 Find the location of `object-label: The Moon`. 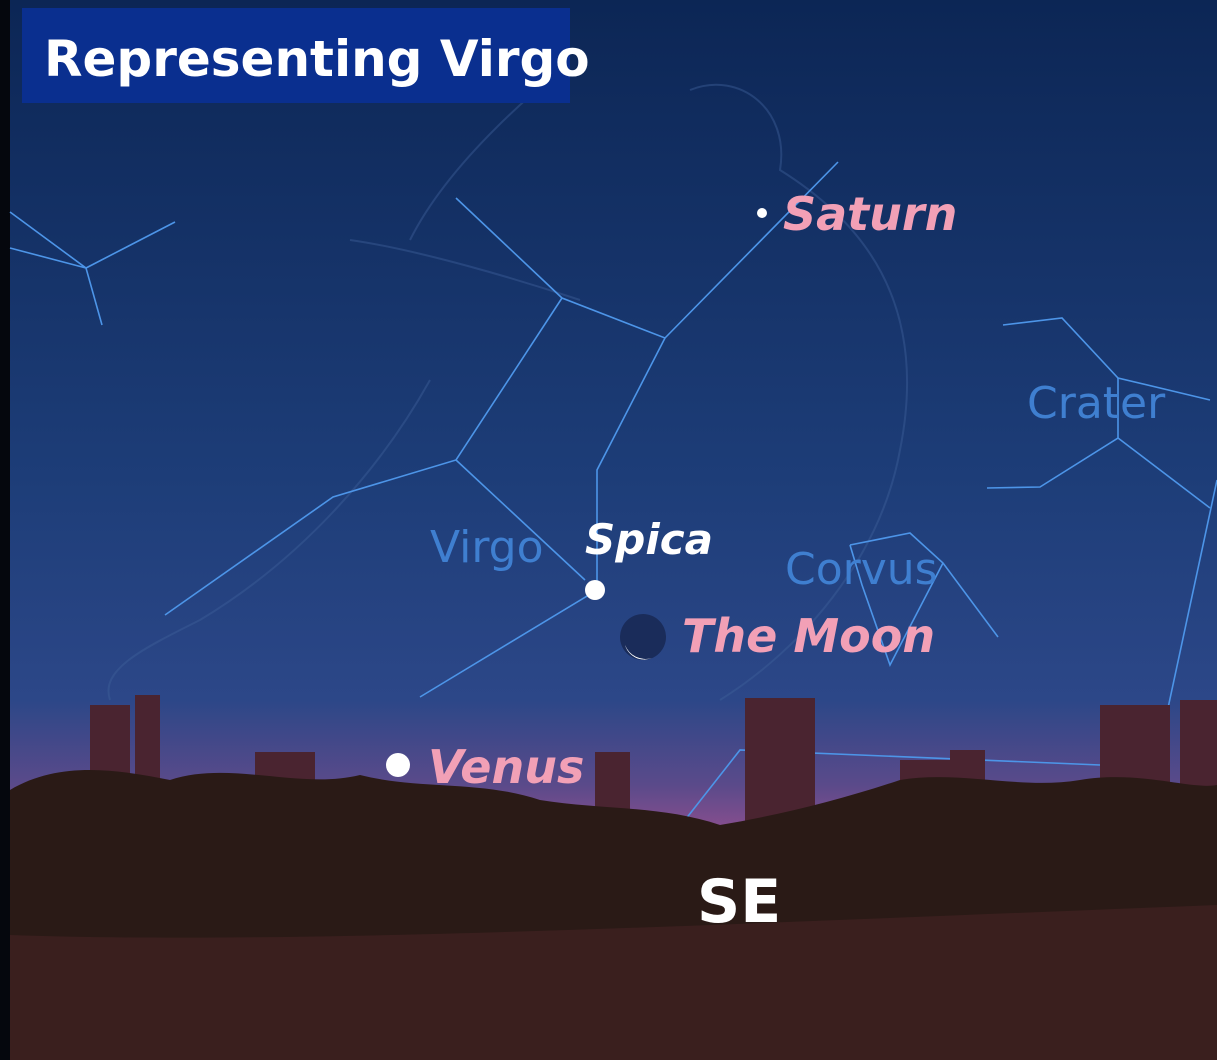

object-label: The Moon is located at coordinates (808, 636).